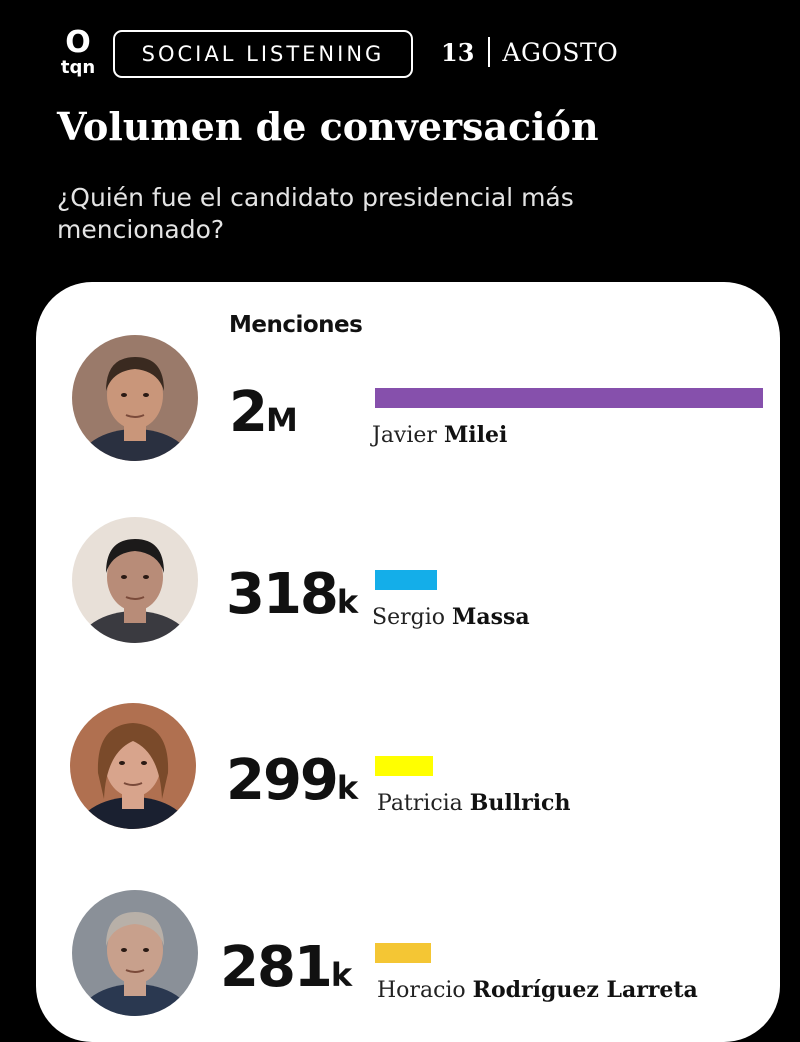 The height and width of the screenshot is (1042, 800). Describe the element at coordinates (423, 803) in the screenshot. I see `candidate-first-name: Patricia` at that location.